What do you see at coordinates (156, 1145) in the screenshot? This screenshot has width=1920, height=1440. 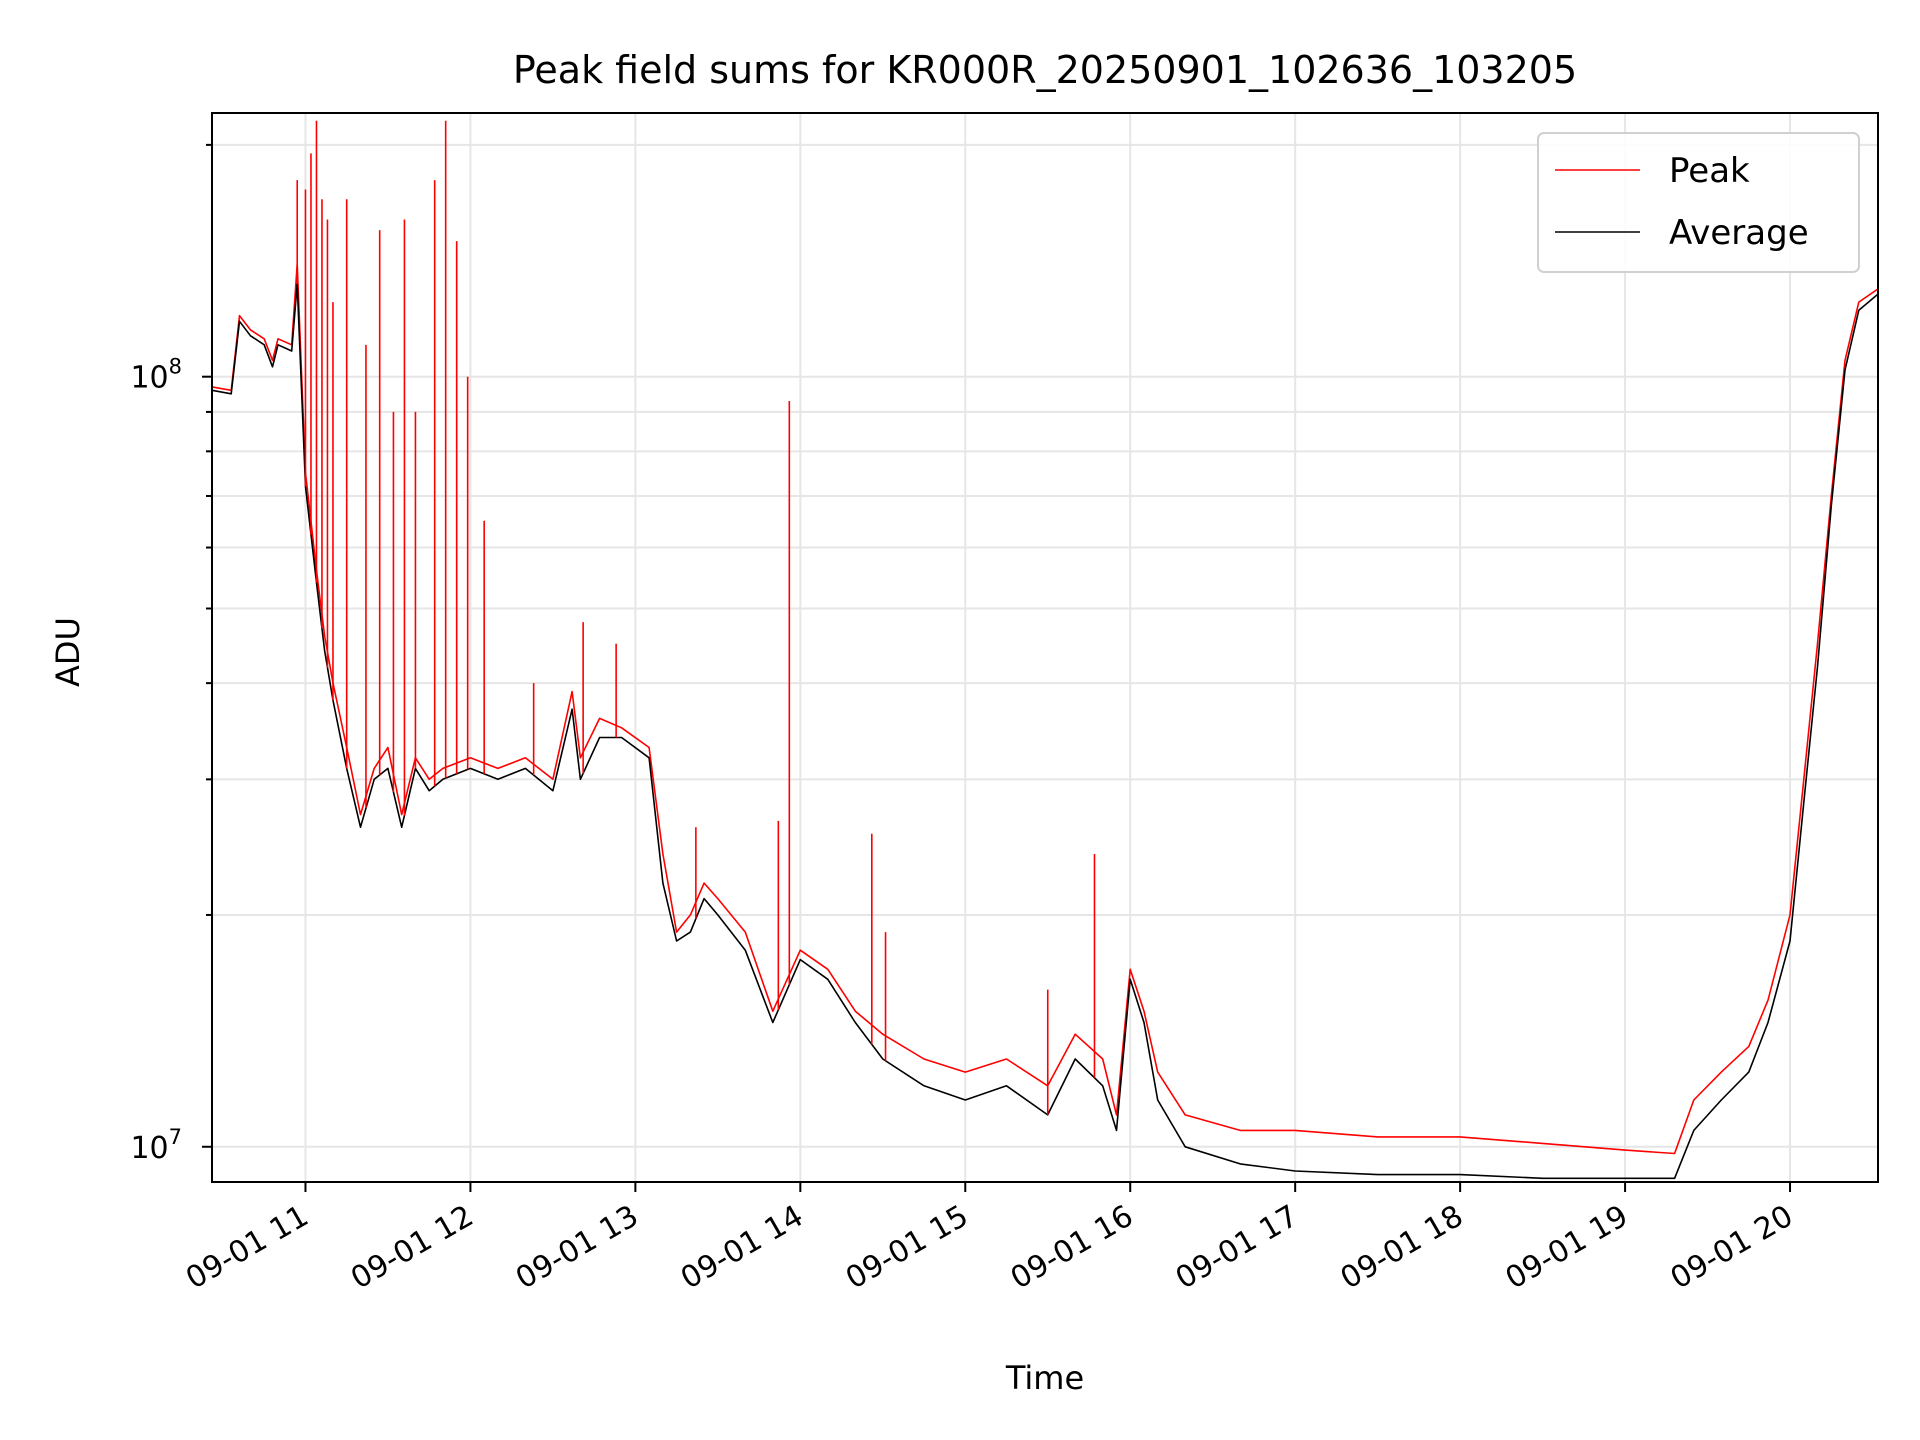 I see `y-tick-label: 10⁷` at bounding box center [156, 1145].